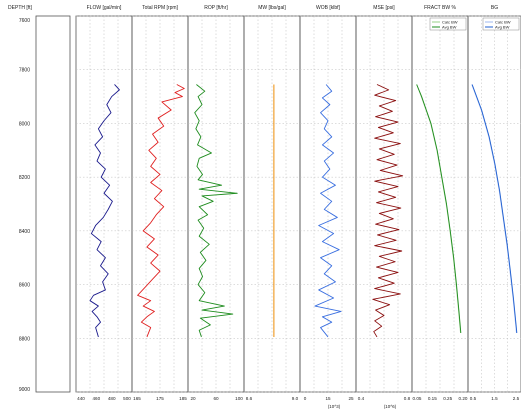 The image size is (521, 410). What do you see at coordinates (390, 406) in the screenshot?
I see `track-multiplier: (10^6)` at bounding box center [390, 406].